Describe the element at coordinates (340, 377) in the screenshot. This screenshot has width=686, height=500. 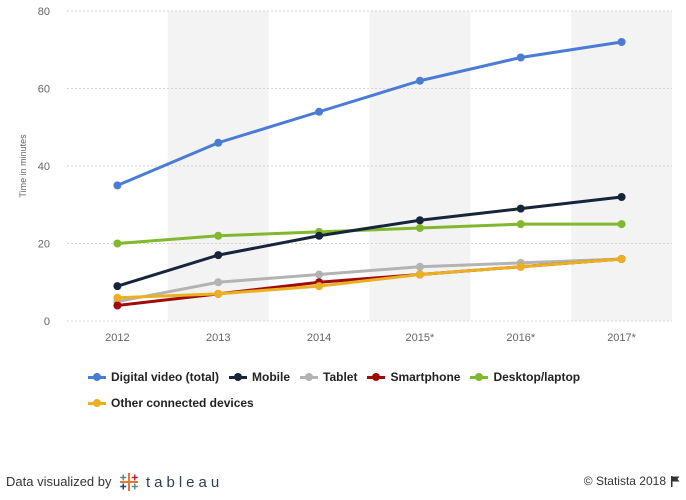
I see `legend-label: Tablet` at that location.